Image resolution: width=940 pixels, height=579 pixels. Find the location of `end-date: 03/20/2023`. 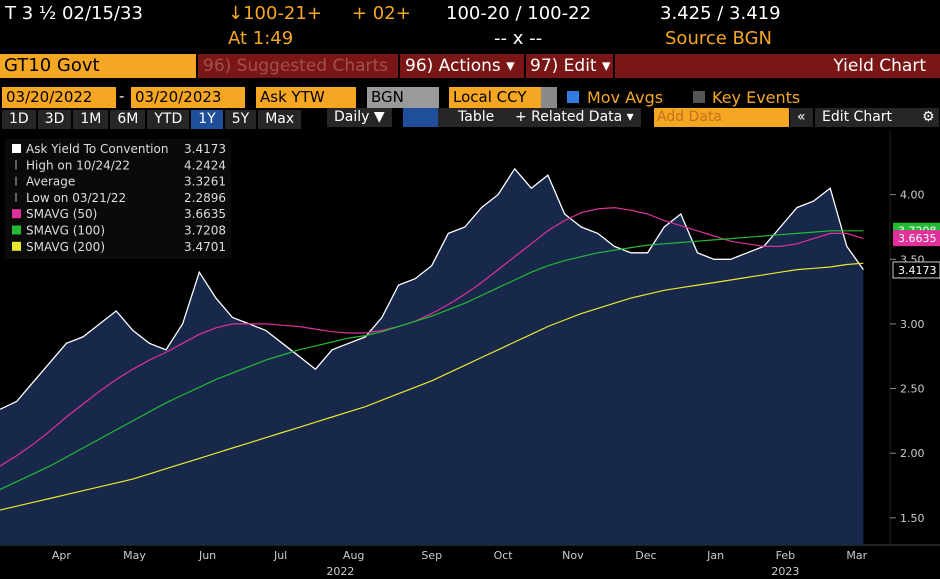

end-date: 03/20/2023 is located at coordinates (188, 97).